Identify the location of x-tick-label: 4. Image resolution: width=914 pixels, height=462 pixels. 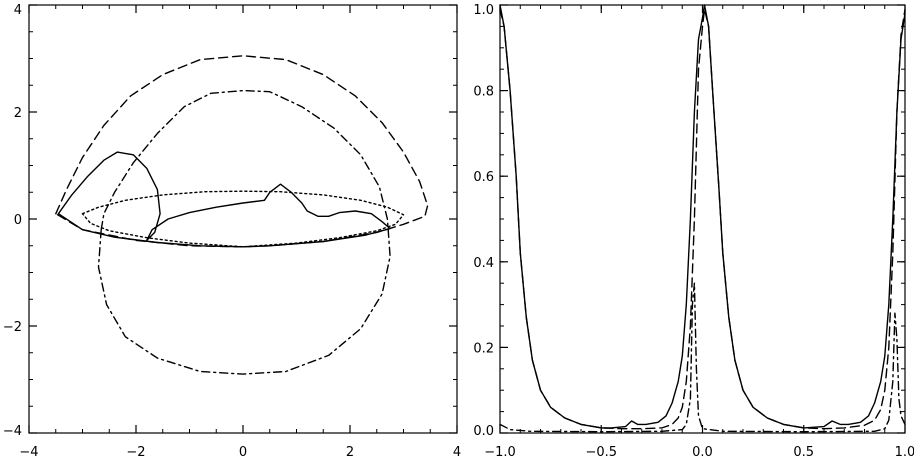
(457, 452).